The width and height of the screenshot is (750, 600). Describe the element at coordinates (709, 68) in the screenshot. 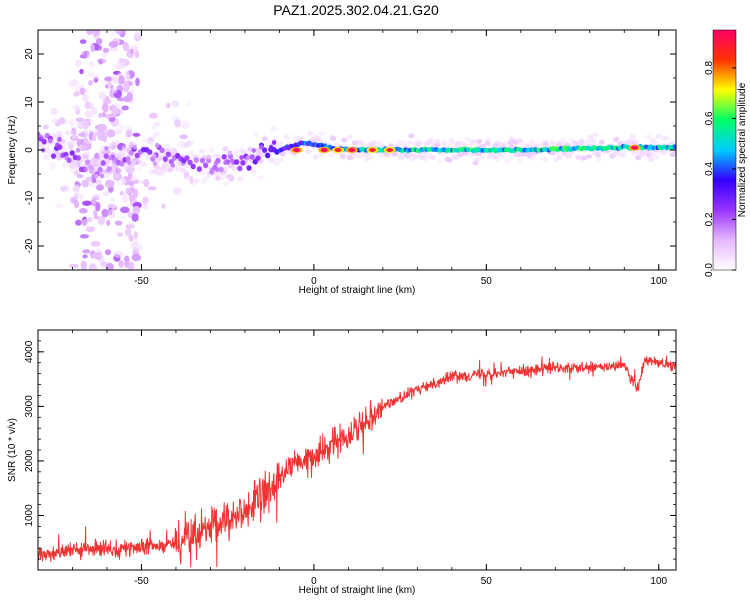

I see `colorbar-tick-label: 0.8` at that location.